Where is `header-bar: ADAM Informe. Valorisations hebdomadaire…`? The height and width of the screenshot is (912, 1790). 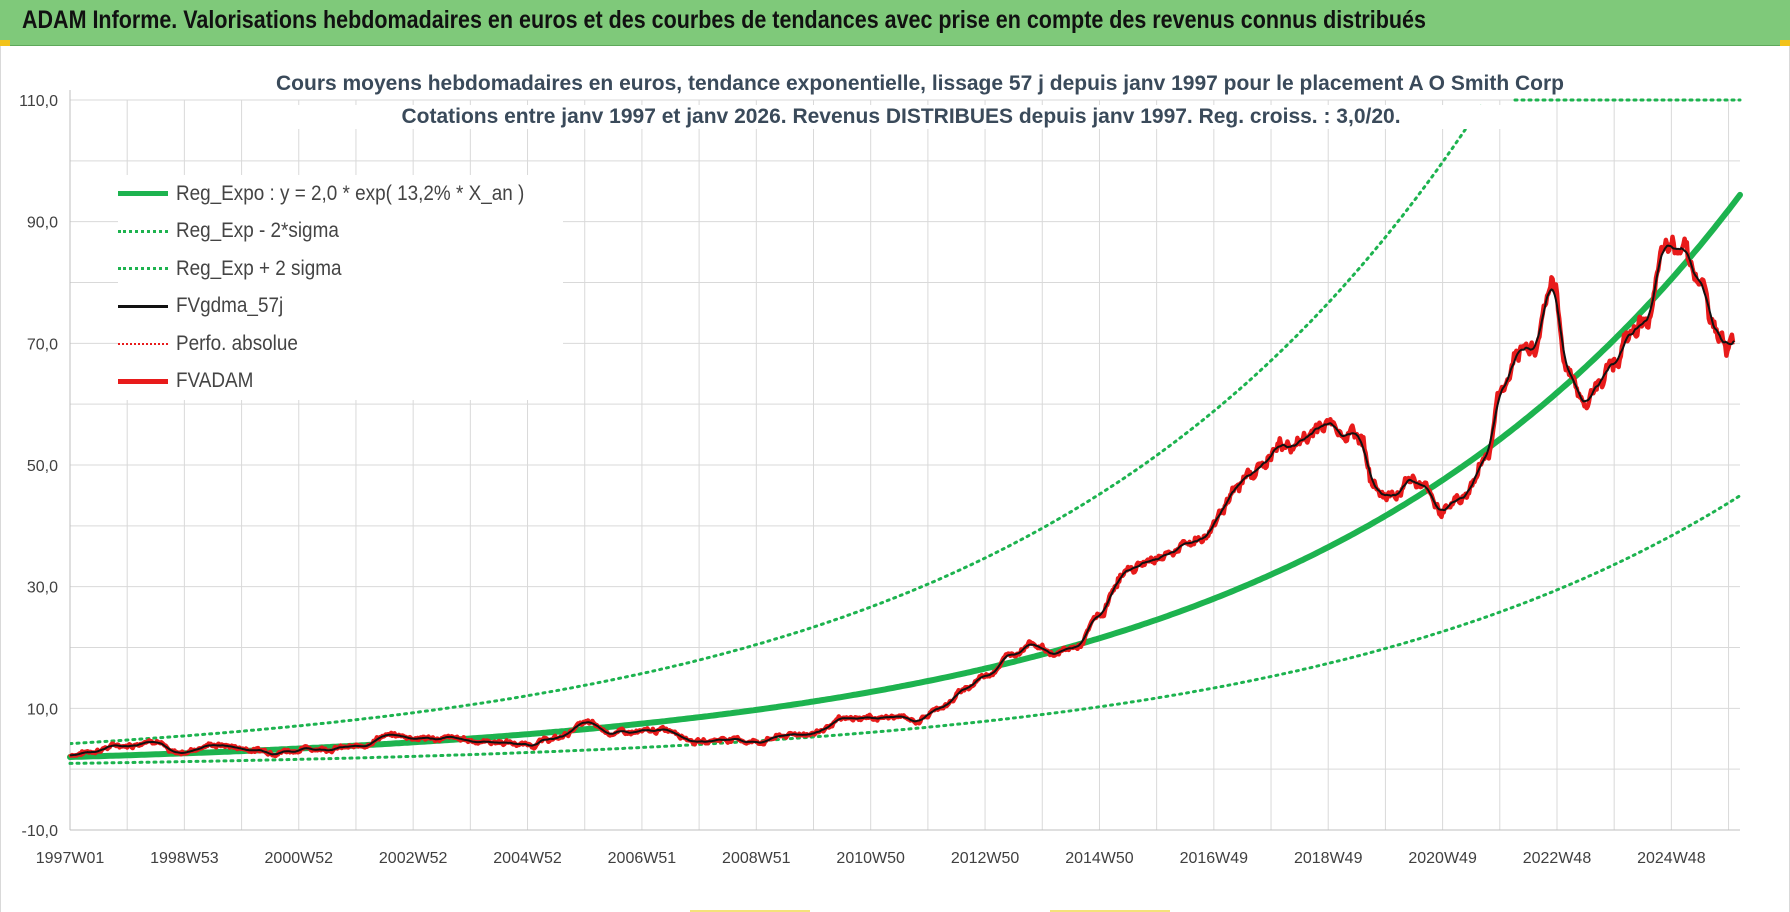 header-bar: ADAM Informe. Valorisations hebdomadaire… is located at coordinates (895, 23).